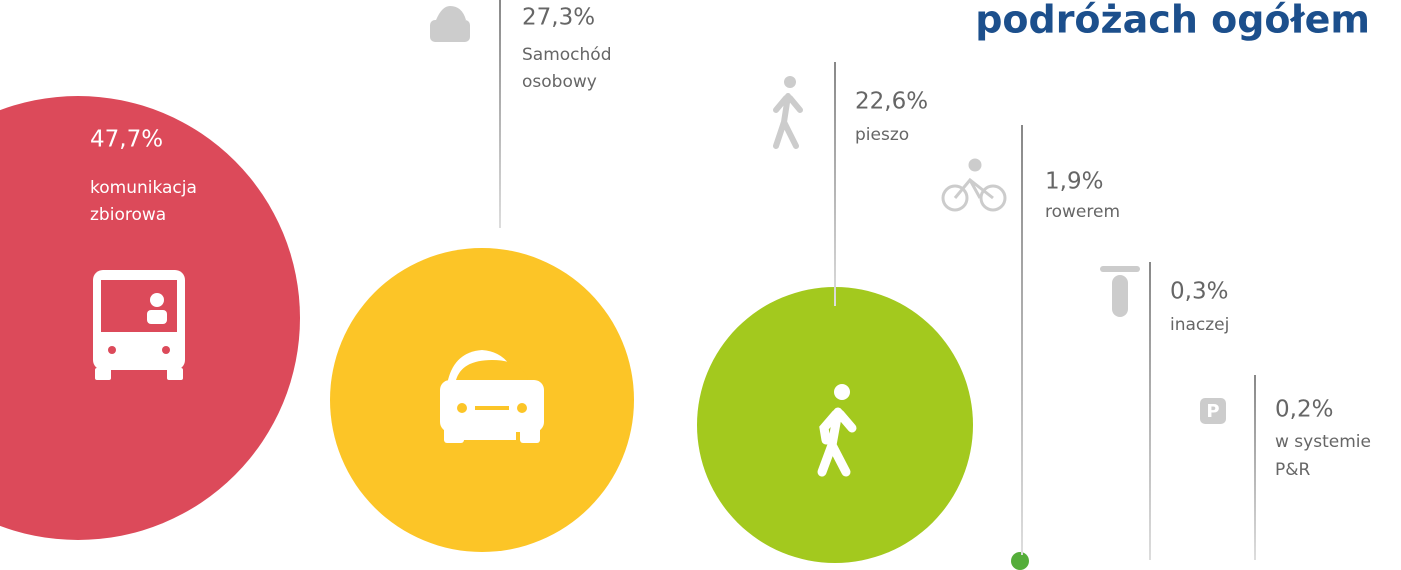 This screenshot has width=1401, height=570. I want to click on moto-icon, so click(1120, 291).